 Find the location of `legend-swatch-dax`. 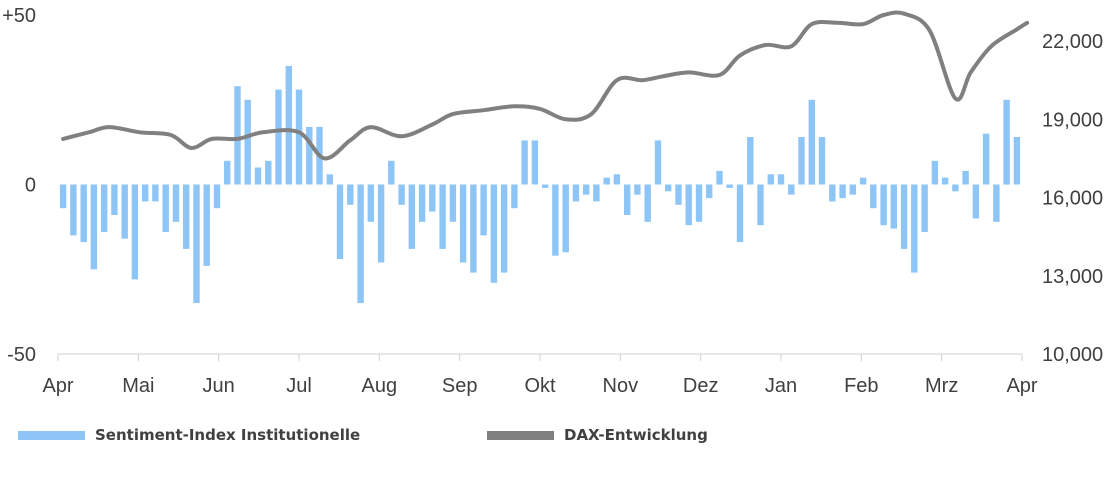

legend-swatch-dax is located at coordinates (520, 435).